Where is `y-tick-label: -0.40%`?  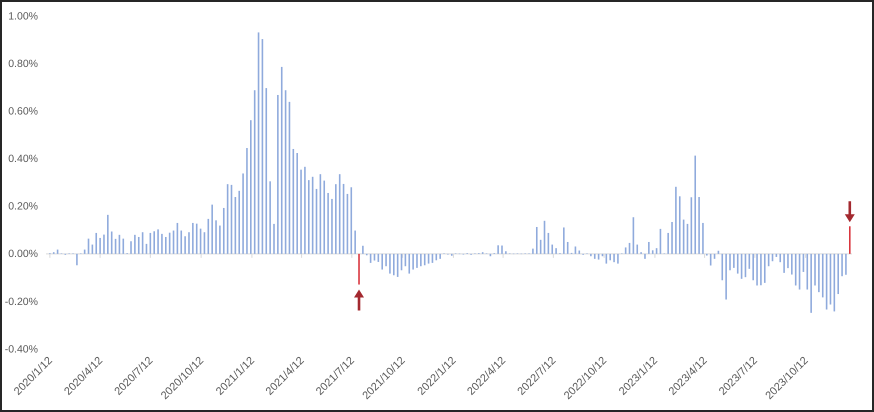 y-tick-label: -0.40% is located at coordinates (21, 349).